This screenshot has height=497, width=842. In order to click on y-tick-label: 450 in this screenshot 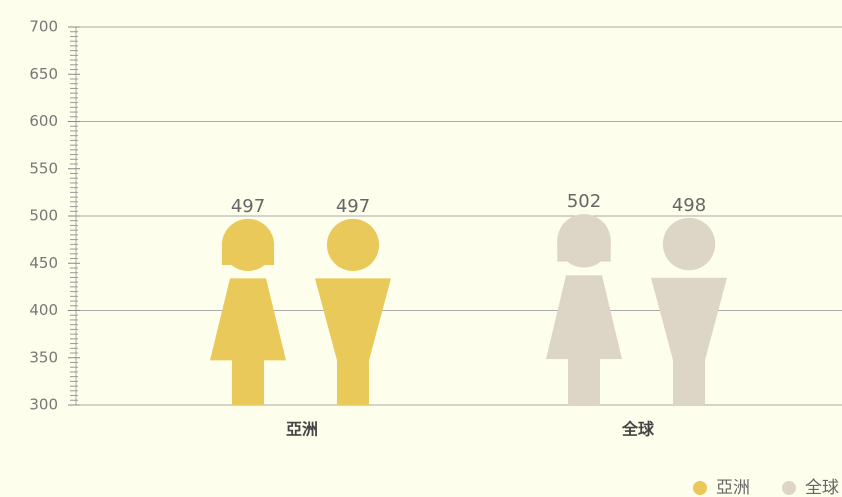, I will do `click(43, 263)`.